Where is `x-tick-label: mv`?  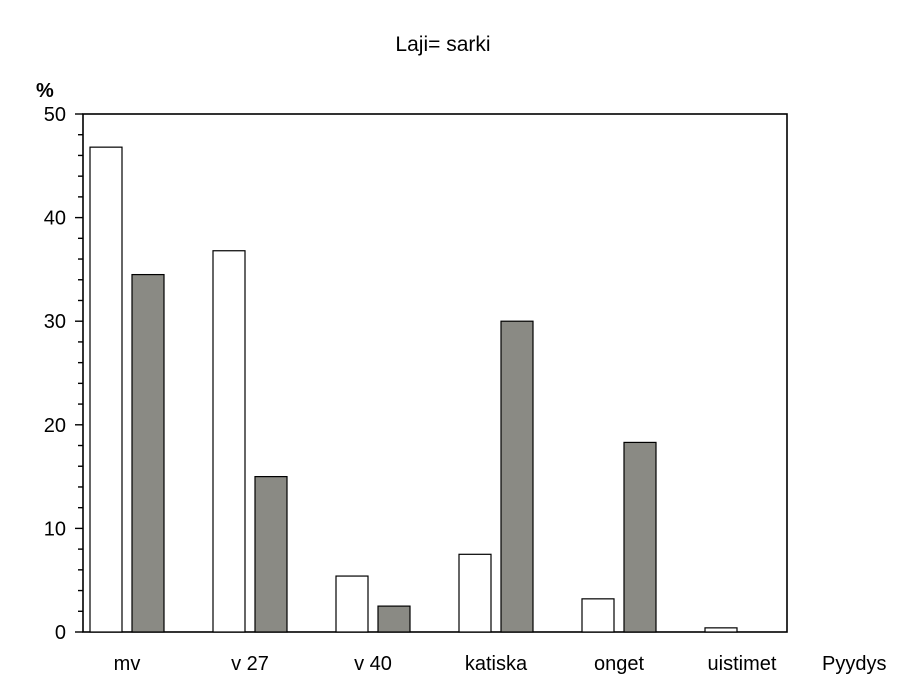 x-tick-label: mv is located at coordinates (127, 664).